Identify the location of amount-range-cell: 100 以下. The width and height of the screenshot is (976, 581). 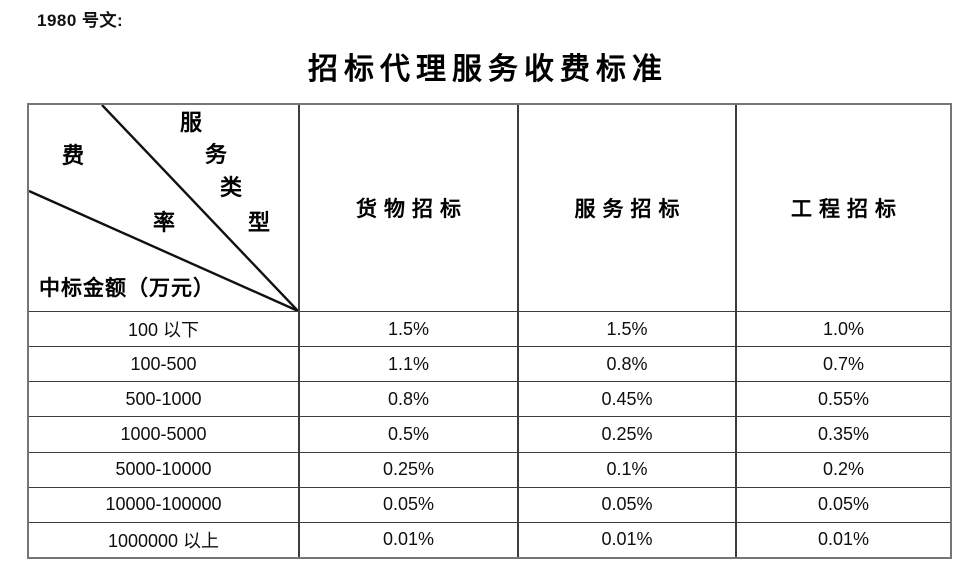
(163, 328).